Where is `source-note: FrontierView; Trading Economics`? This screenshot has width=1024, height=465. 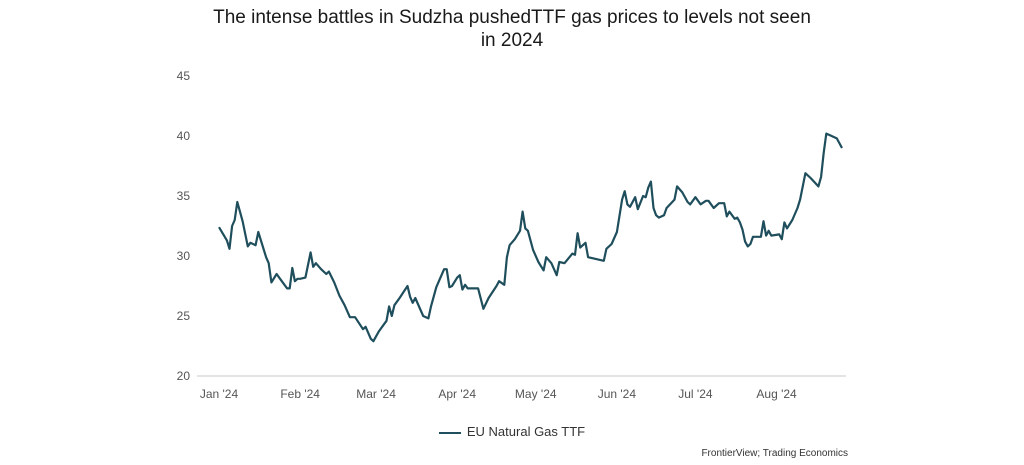
source-note: FrontierView; Trading Economics is located at coordinates (774, 453).